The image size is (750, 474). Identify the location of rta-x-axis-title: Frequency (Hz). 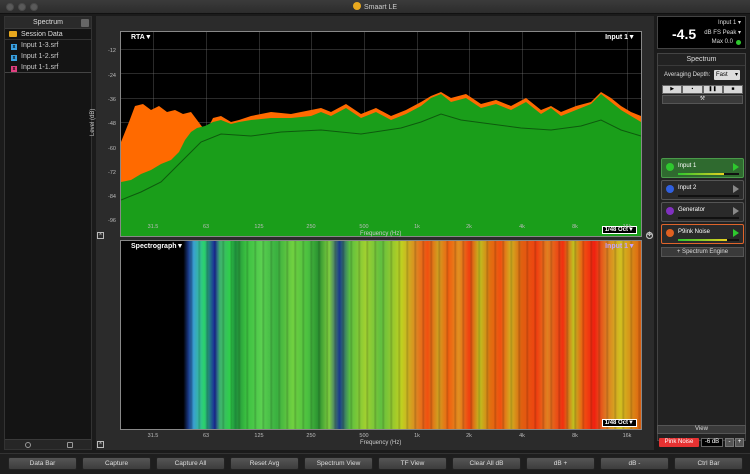
(381, 234).